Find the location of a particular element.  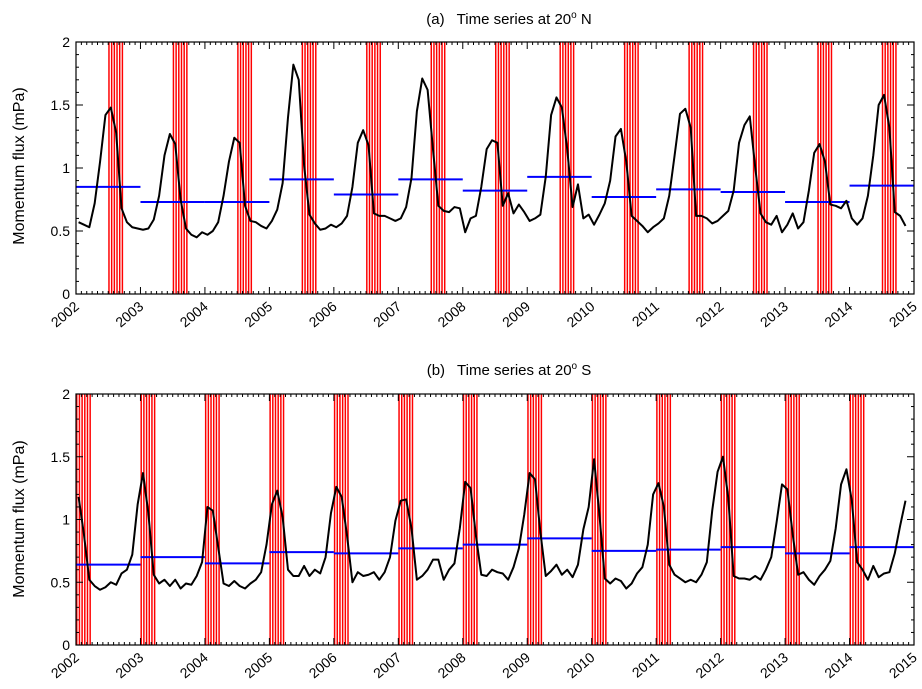

x-tick-label: 2014 is located at coordinates (838, 665).